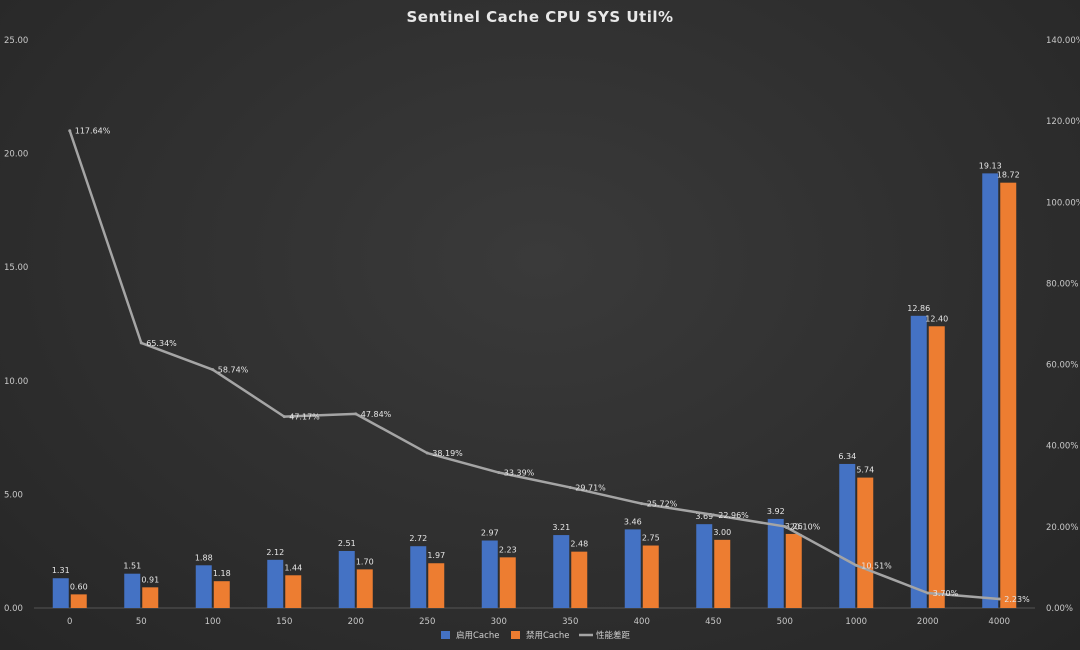  What do you see at coordinates (785, 622) in the screenshot?
I see `x-tick-label: 500` at bounding box center [785, 622].